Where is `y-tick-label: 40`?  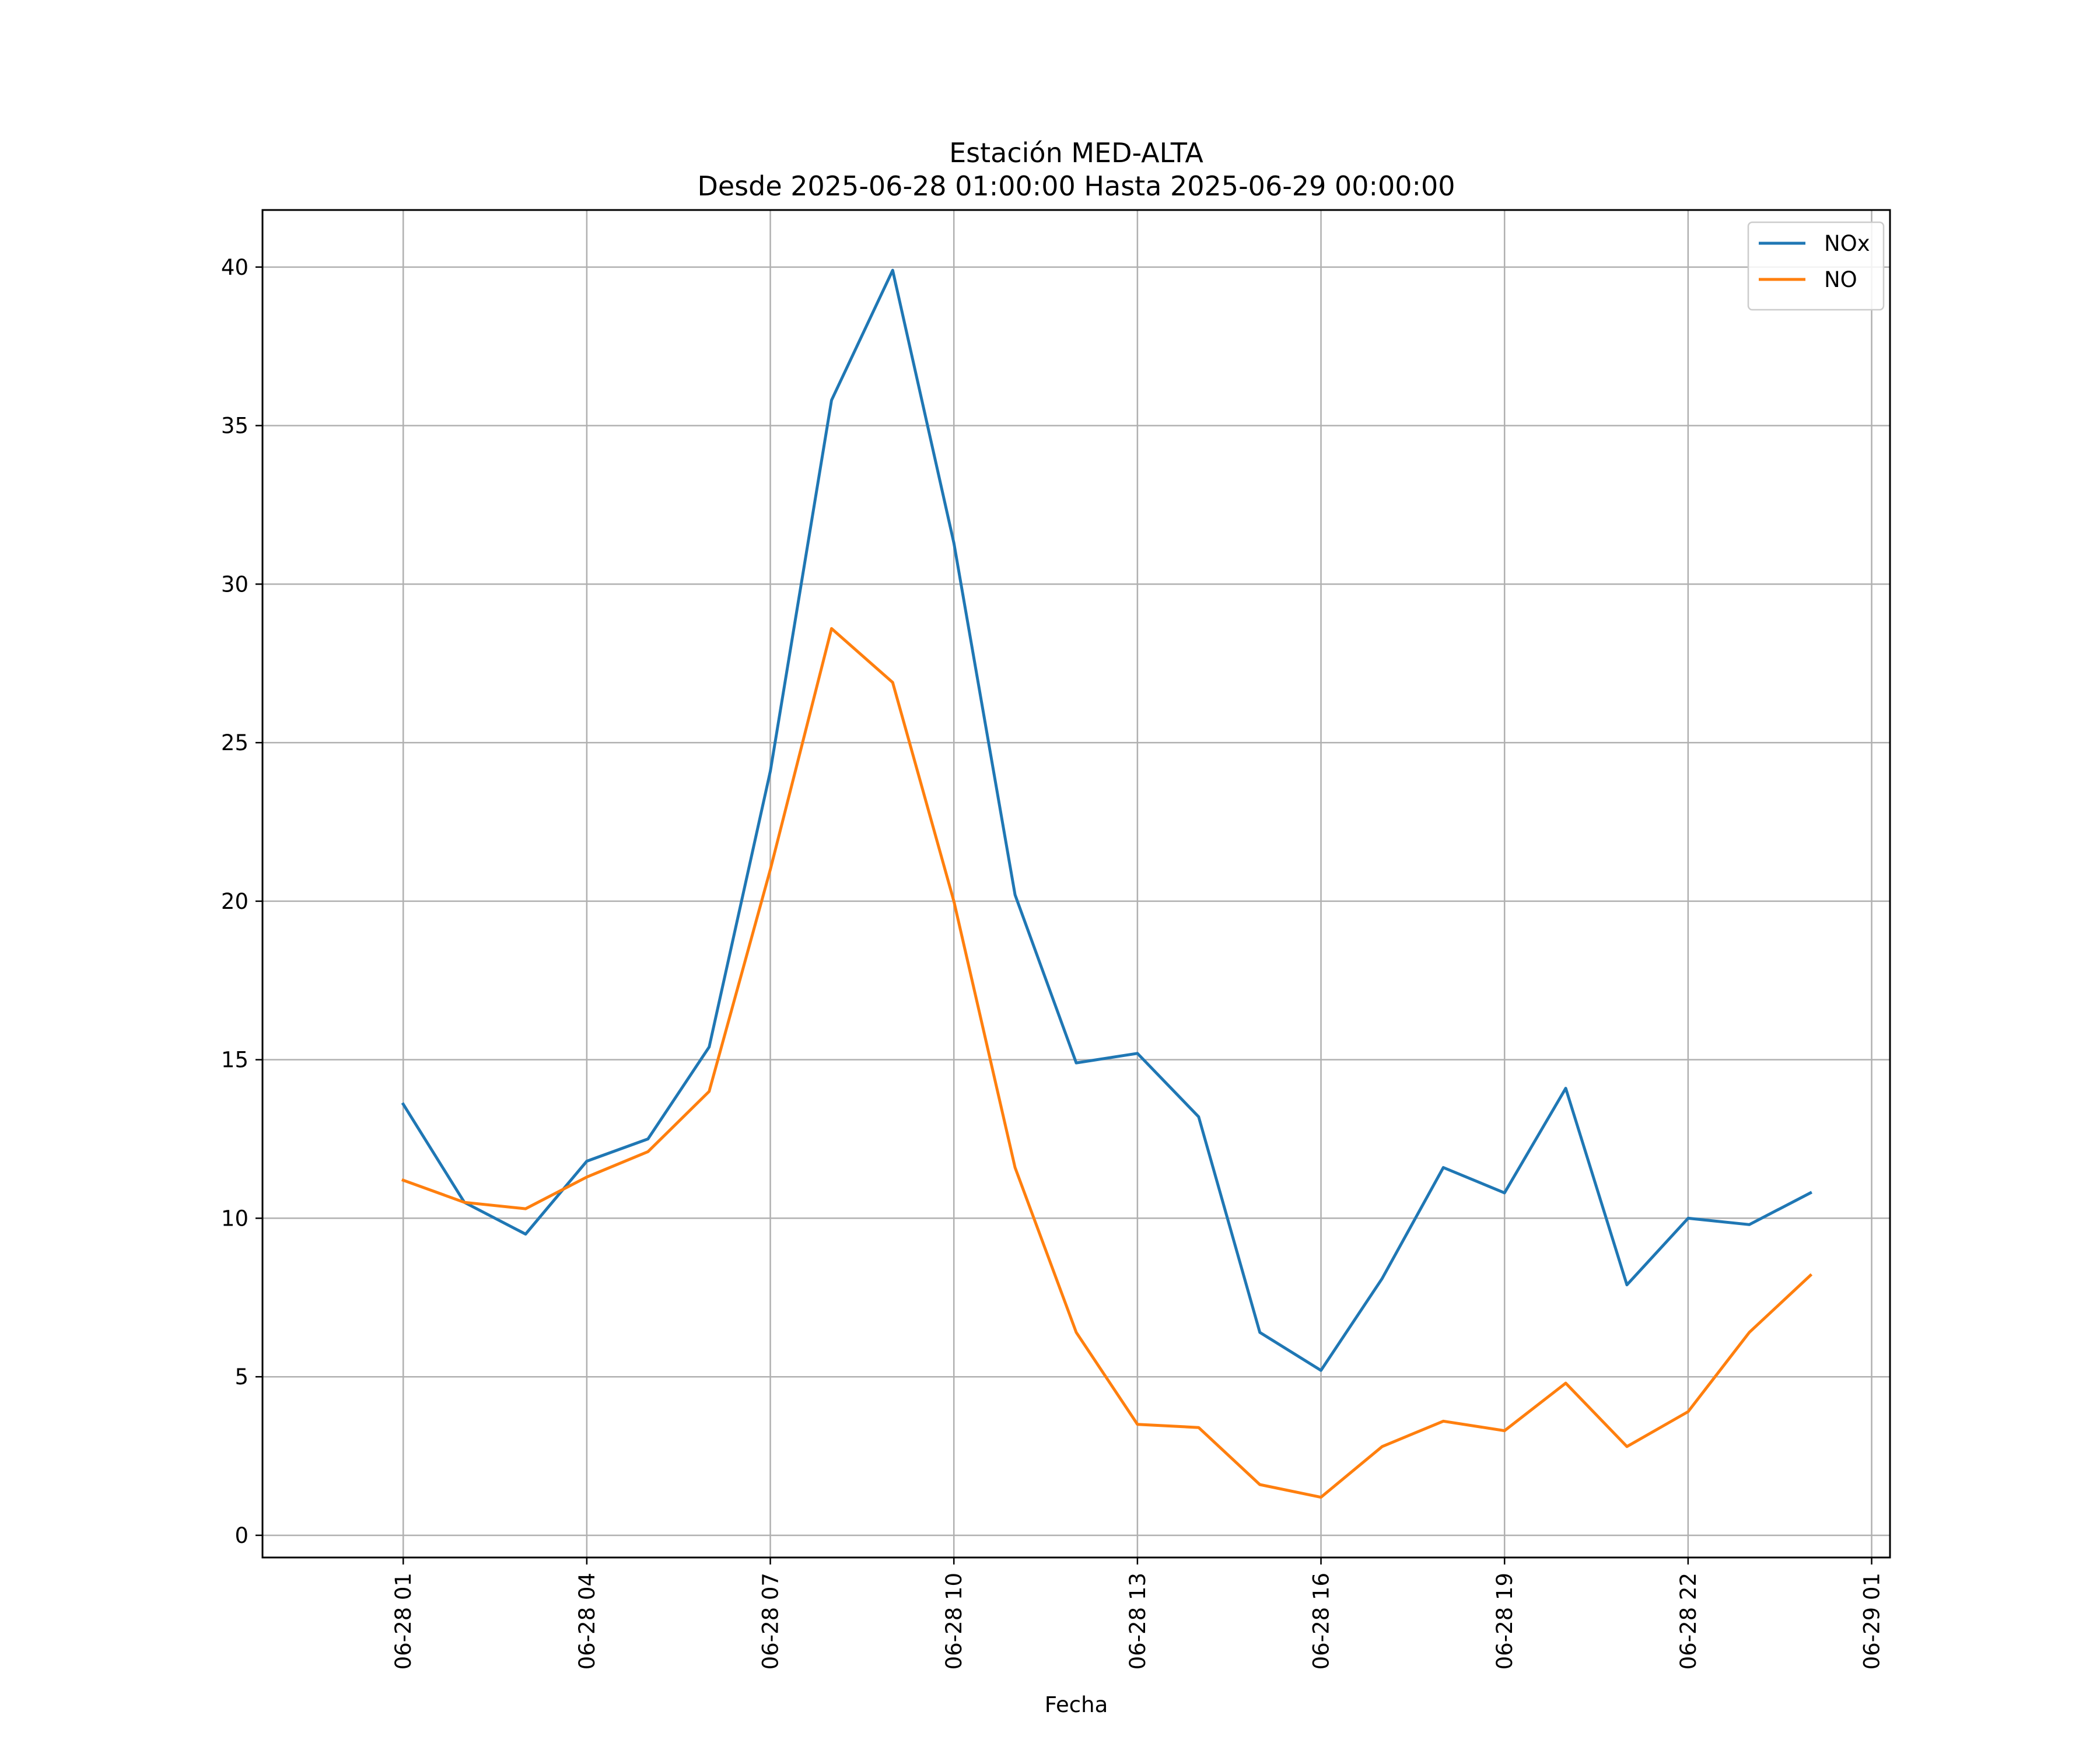
y-tick-label: 40 is located at coordinates (235, 267).